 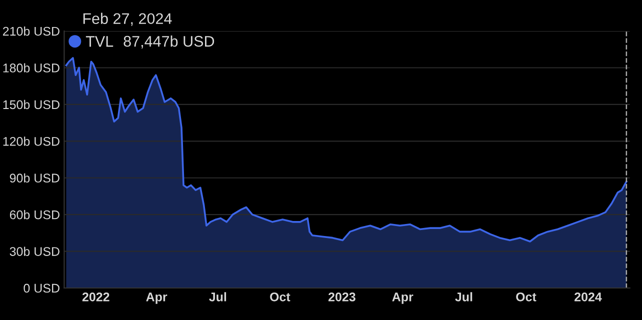 What do you see at coordinates (35, 251) in the screenshot?
I see `y-tick-label: 30b USD` at bounding box center [35, 251].